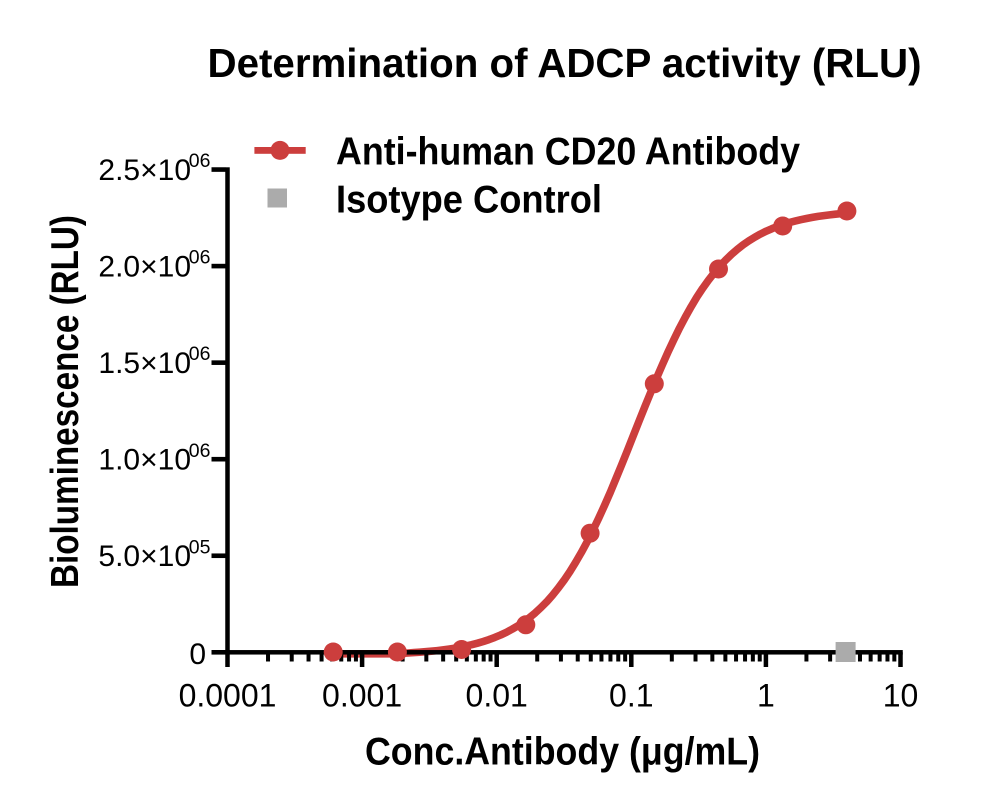 This screenshot has width=1000, height=808. Describe the element at coordinates (469, 199) in the screenshot. I see `svg-text: Isotype Control` at that location.